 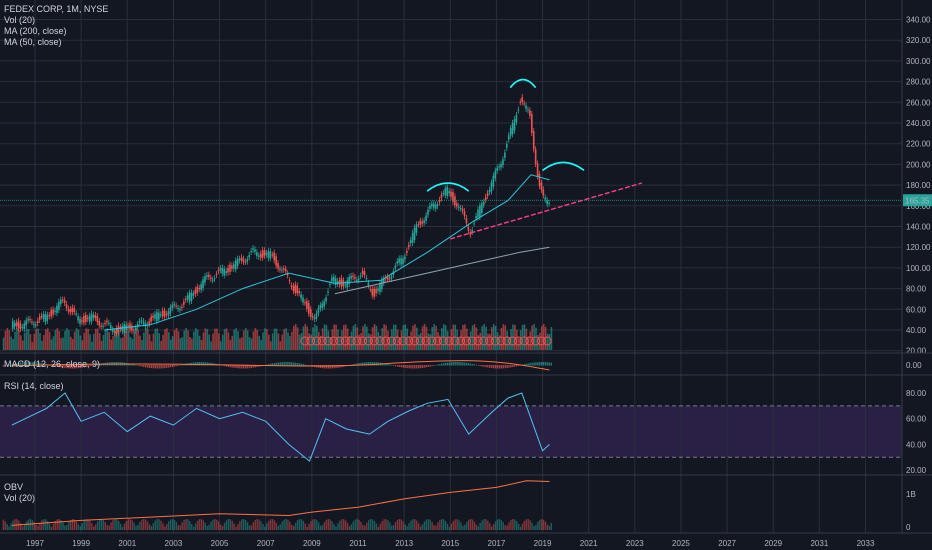 What do you see at coordinates (404, 543) in the screenshot?
I see `x-tick-label: 2013` at bounding box center [404, 543].